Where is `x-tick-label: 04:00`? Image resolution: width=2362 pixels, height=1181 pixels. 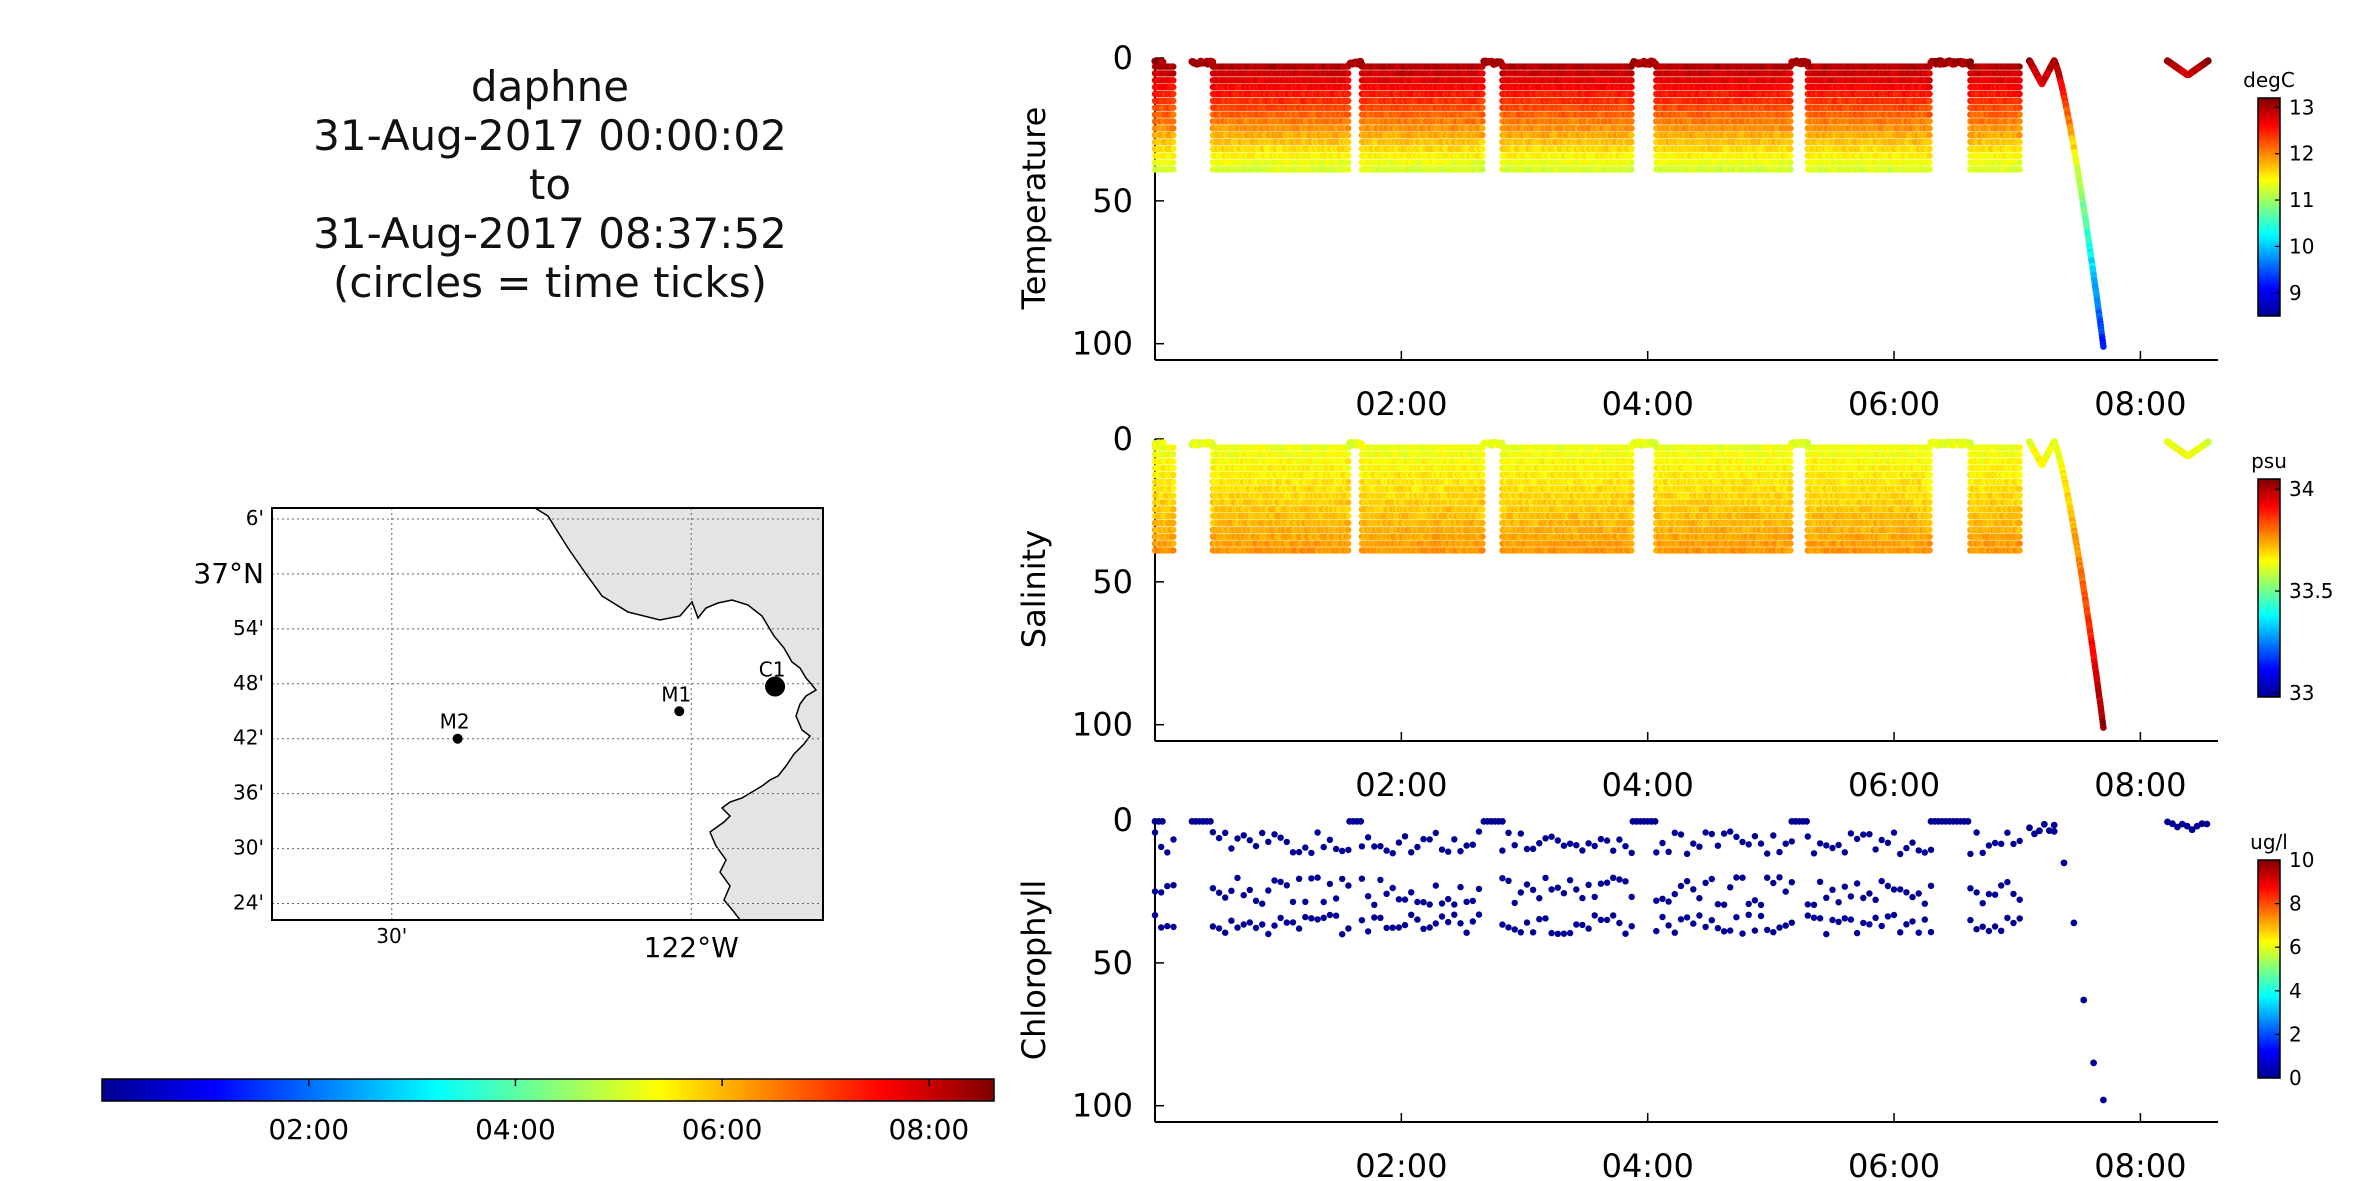
x-tick-label: 04:00 is located at coordinates (1648, 404).